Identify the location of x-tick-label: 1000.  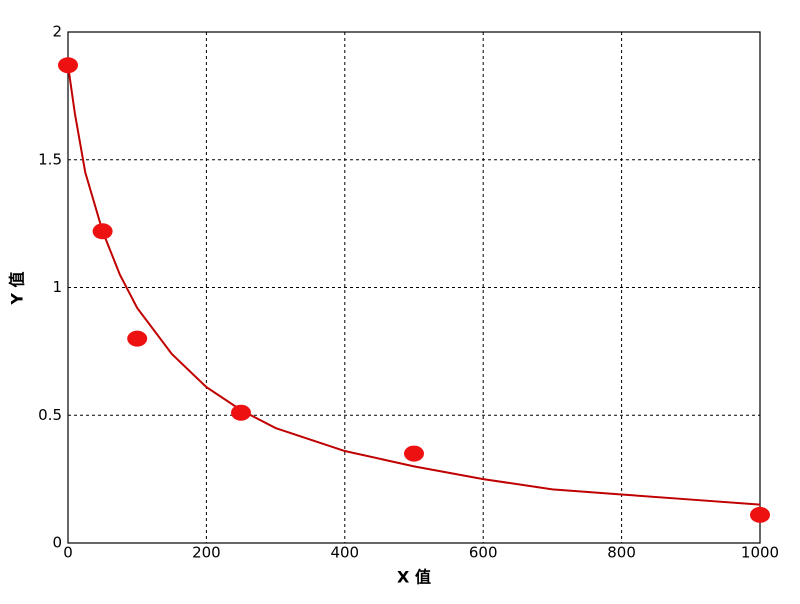
(760, 553).